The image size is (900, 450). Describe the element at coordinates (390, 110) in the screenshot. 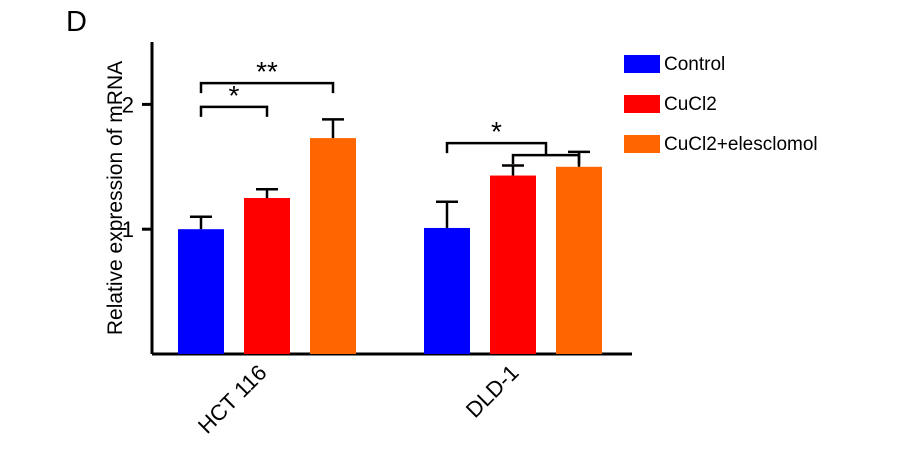

I see `chart-significance-brackets: ****` at that location.